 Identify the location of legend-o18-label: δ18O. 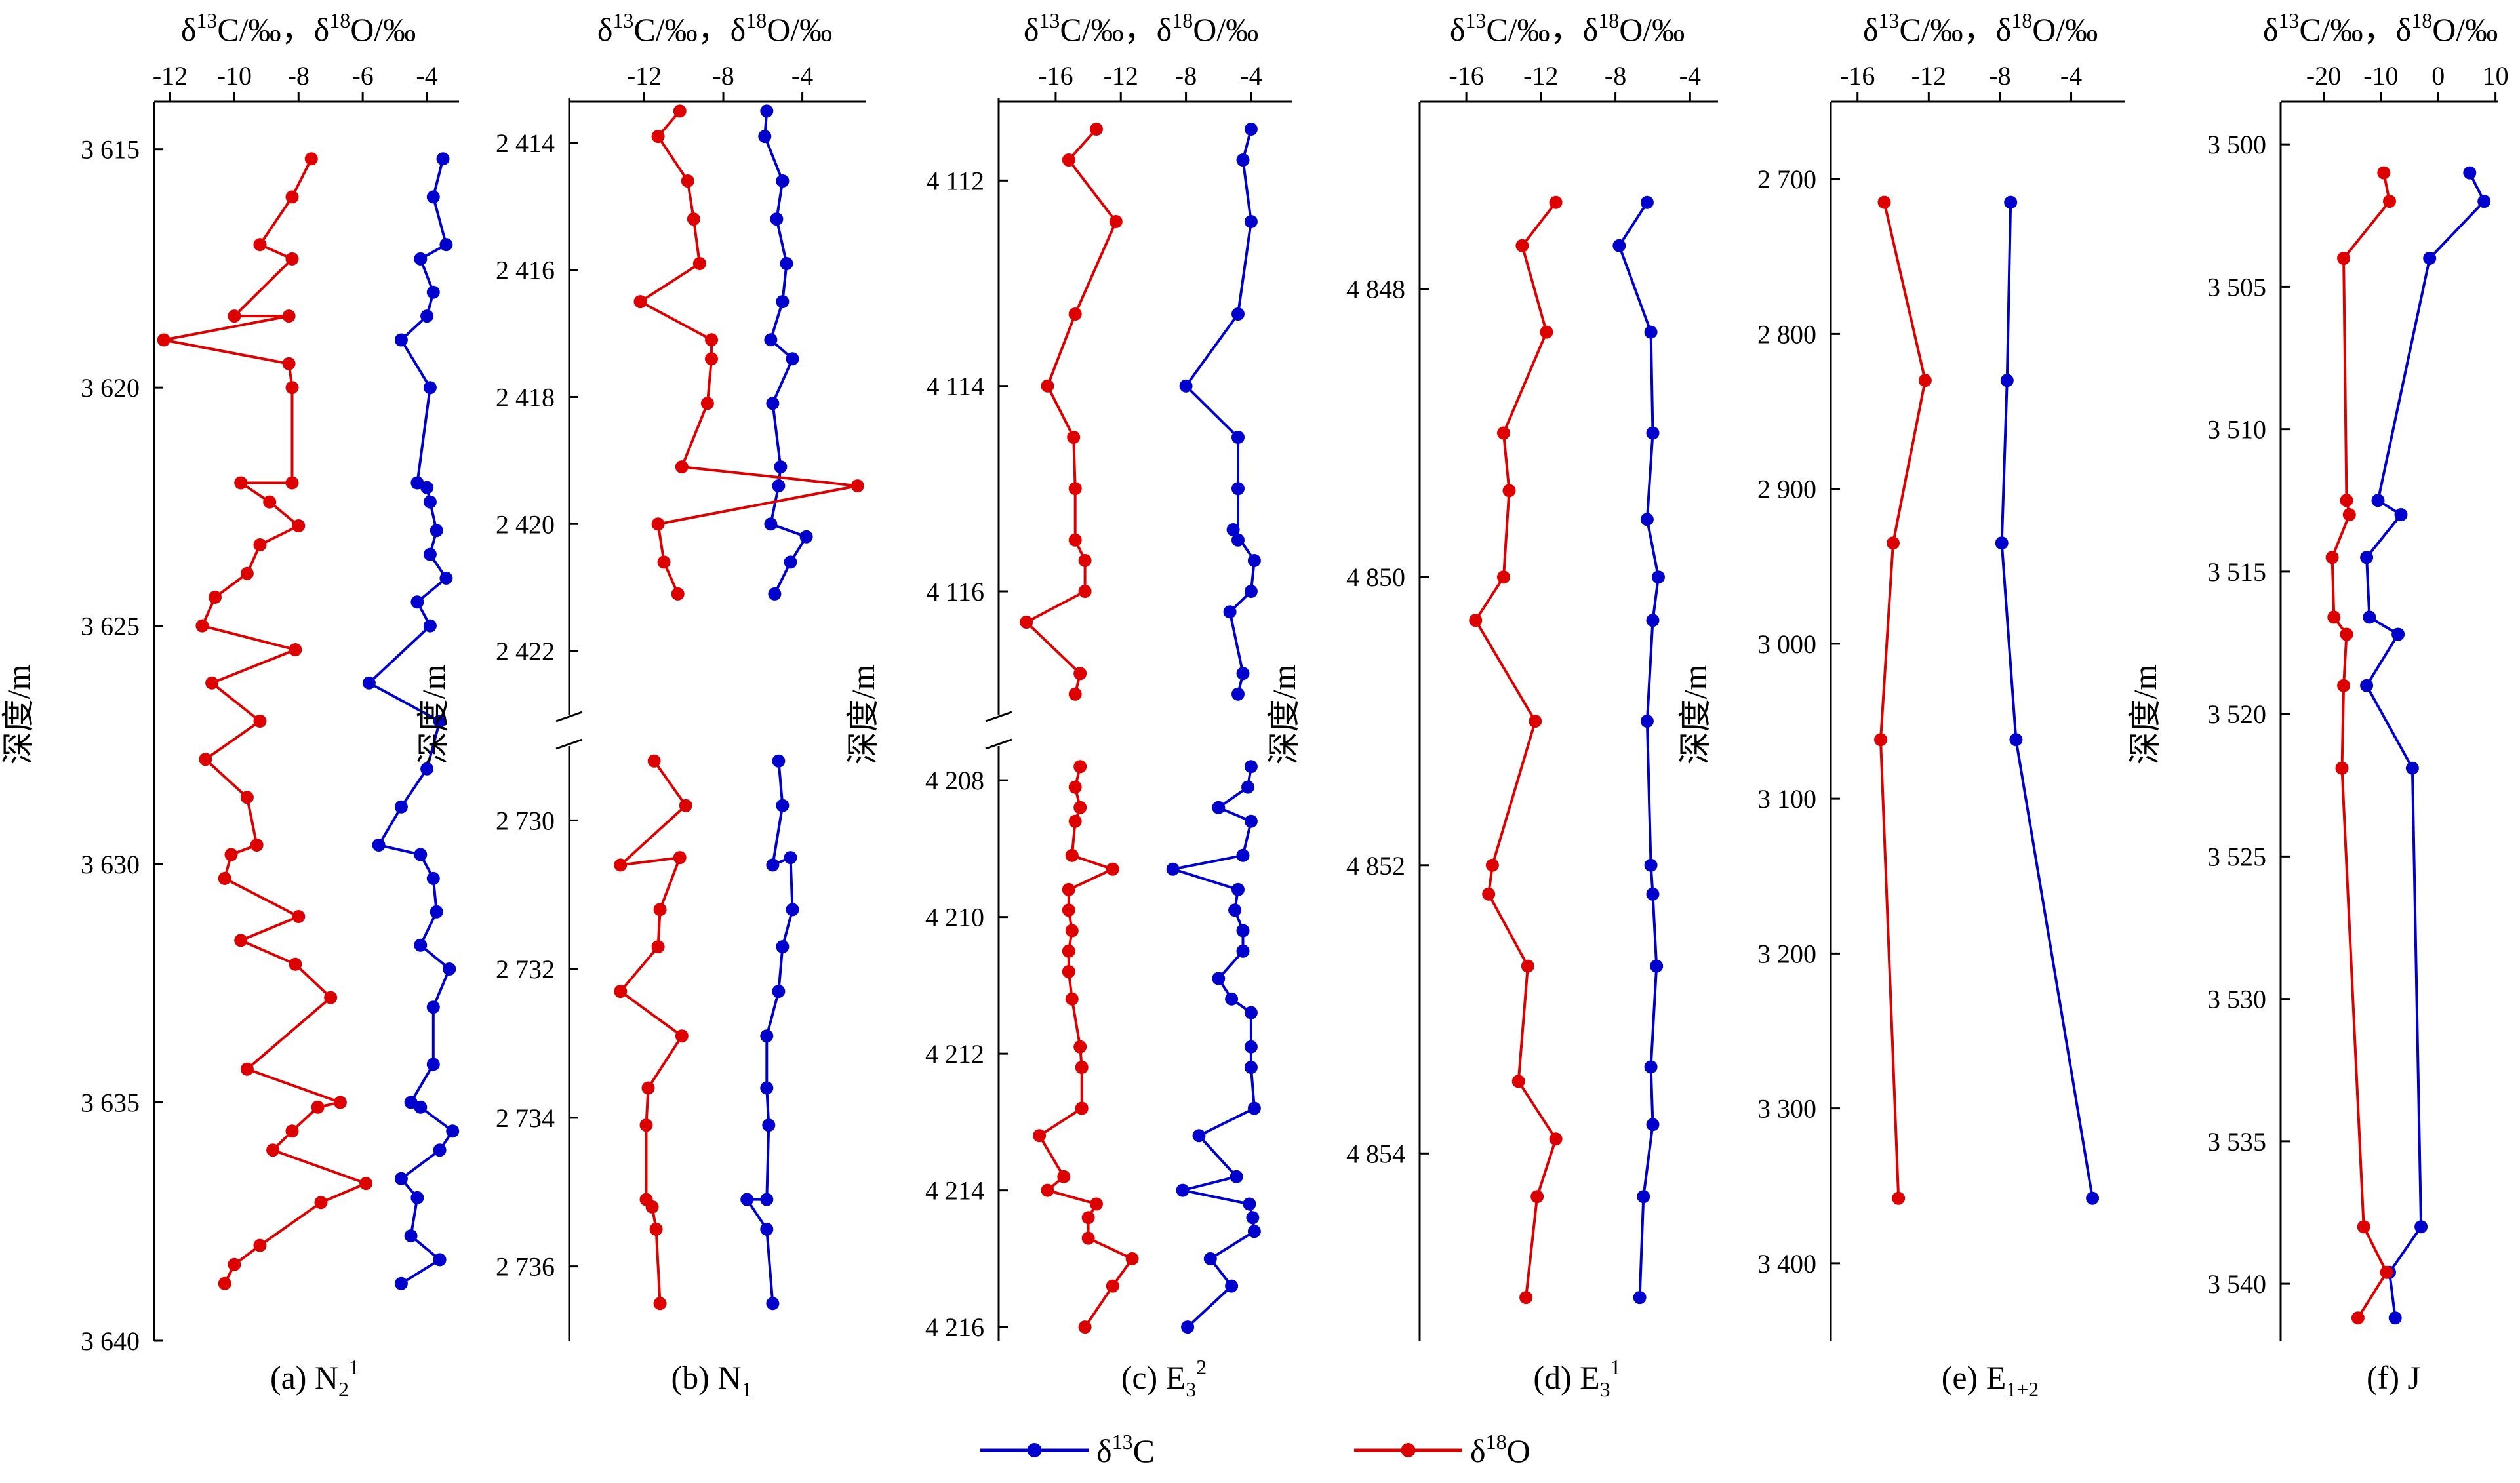
(1500, 1449).